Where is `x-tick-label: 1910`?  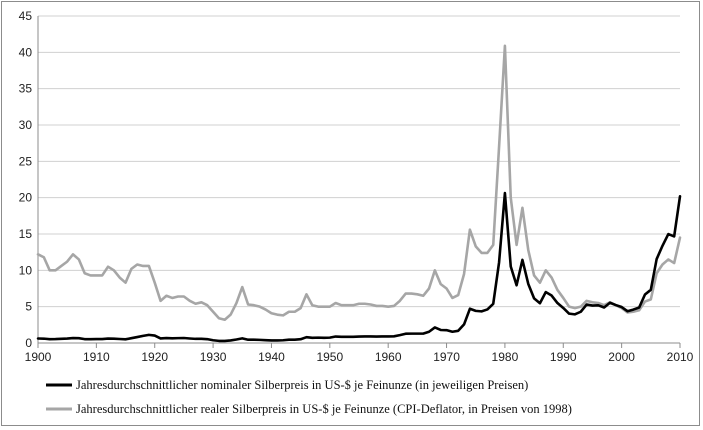
x-tick-label: 1910 is located at coordinates (96, 357).